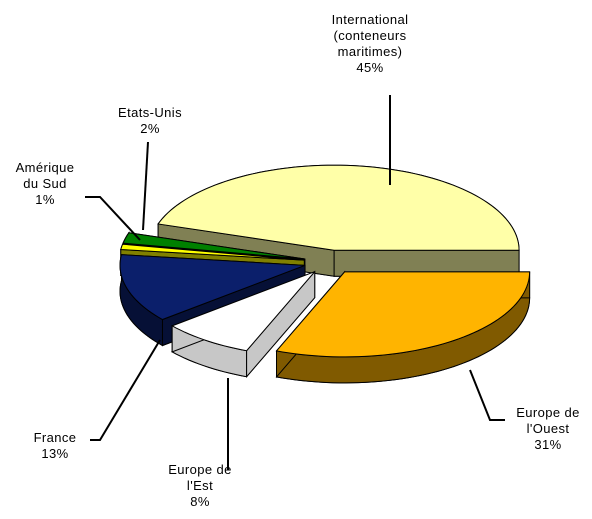  I want to click on value-label: 13%, so click(55, 453).